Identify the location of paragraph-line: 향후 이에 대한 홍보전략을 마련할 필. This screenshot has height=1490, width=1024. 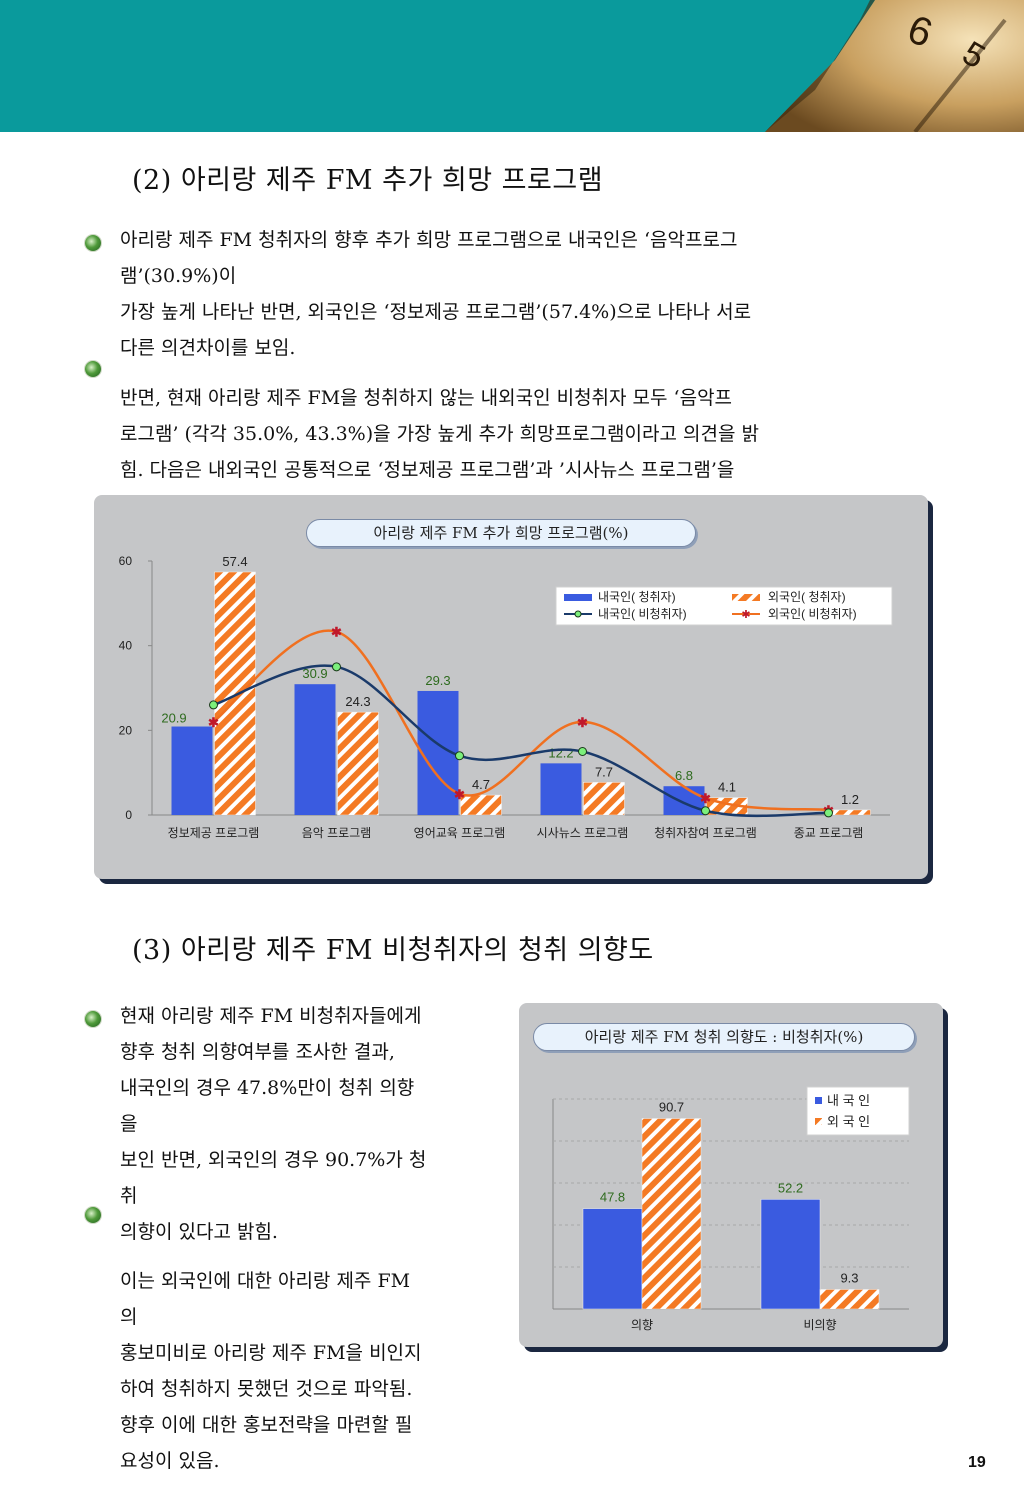
(266, 1425).